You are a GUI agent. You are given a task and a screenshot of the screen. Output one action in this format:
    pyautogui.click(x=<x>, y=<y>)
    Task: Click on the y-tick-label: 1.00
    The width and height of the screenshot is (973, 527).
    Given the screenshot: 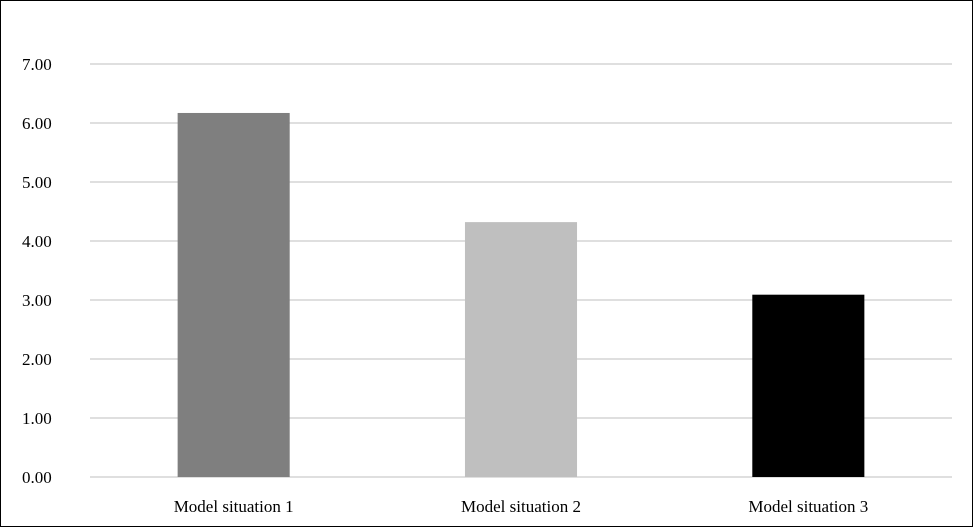 What is the action you would take?
    pyautogui.click(x=37, y=418)
    